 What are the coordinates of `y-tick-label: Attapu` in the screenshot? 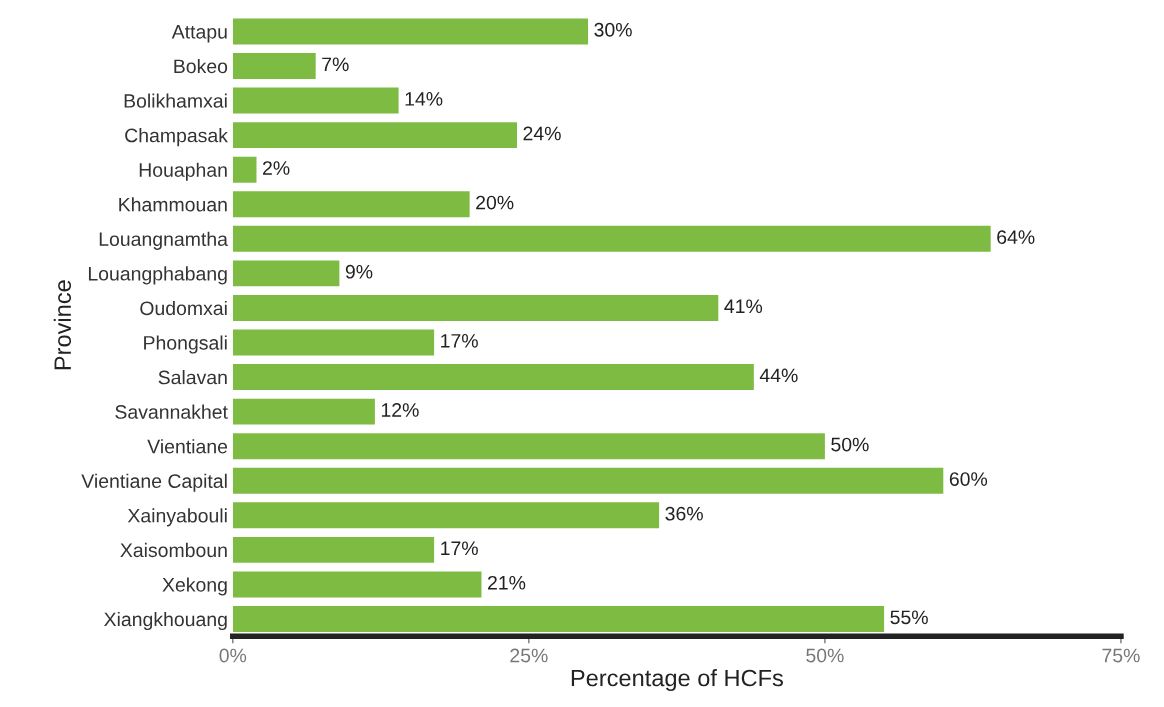 It's located at (199, 34).